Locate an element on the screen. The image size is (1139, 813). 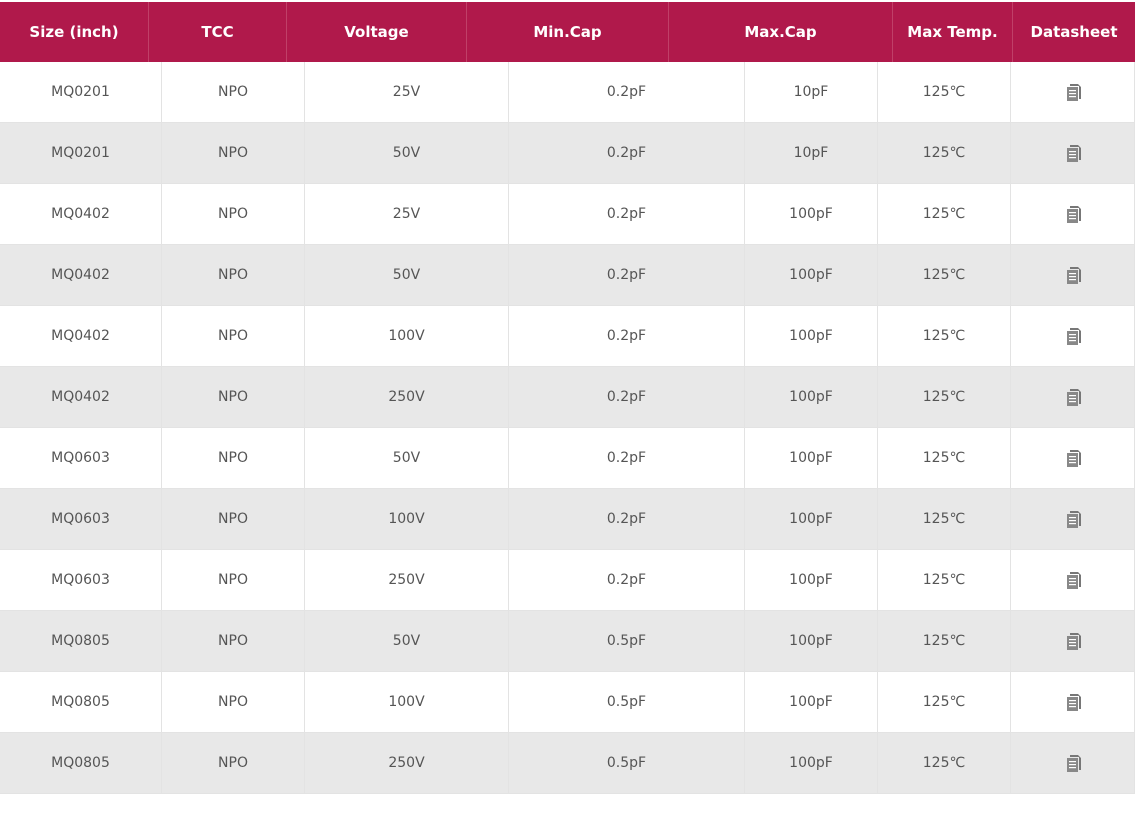
table-row: MQ0402 NPO 25V 0.2pF 100pF 125℃ is located at coordinates (567, 214).